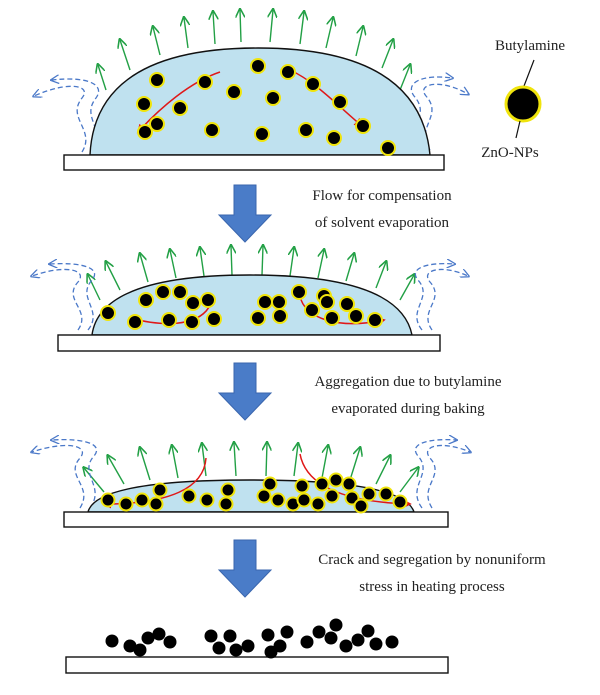 Image resolution: width=600 pixels, height=695 pixels. Describe the element at coordinates (432, 587) in the screenshot. I see `step-3-line-2: stress in heating process` at that location.